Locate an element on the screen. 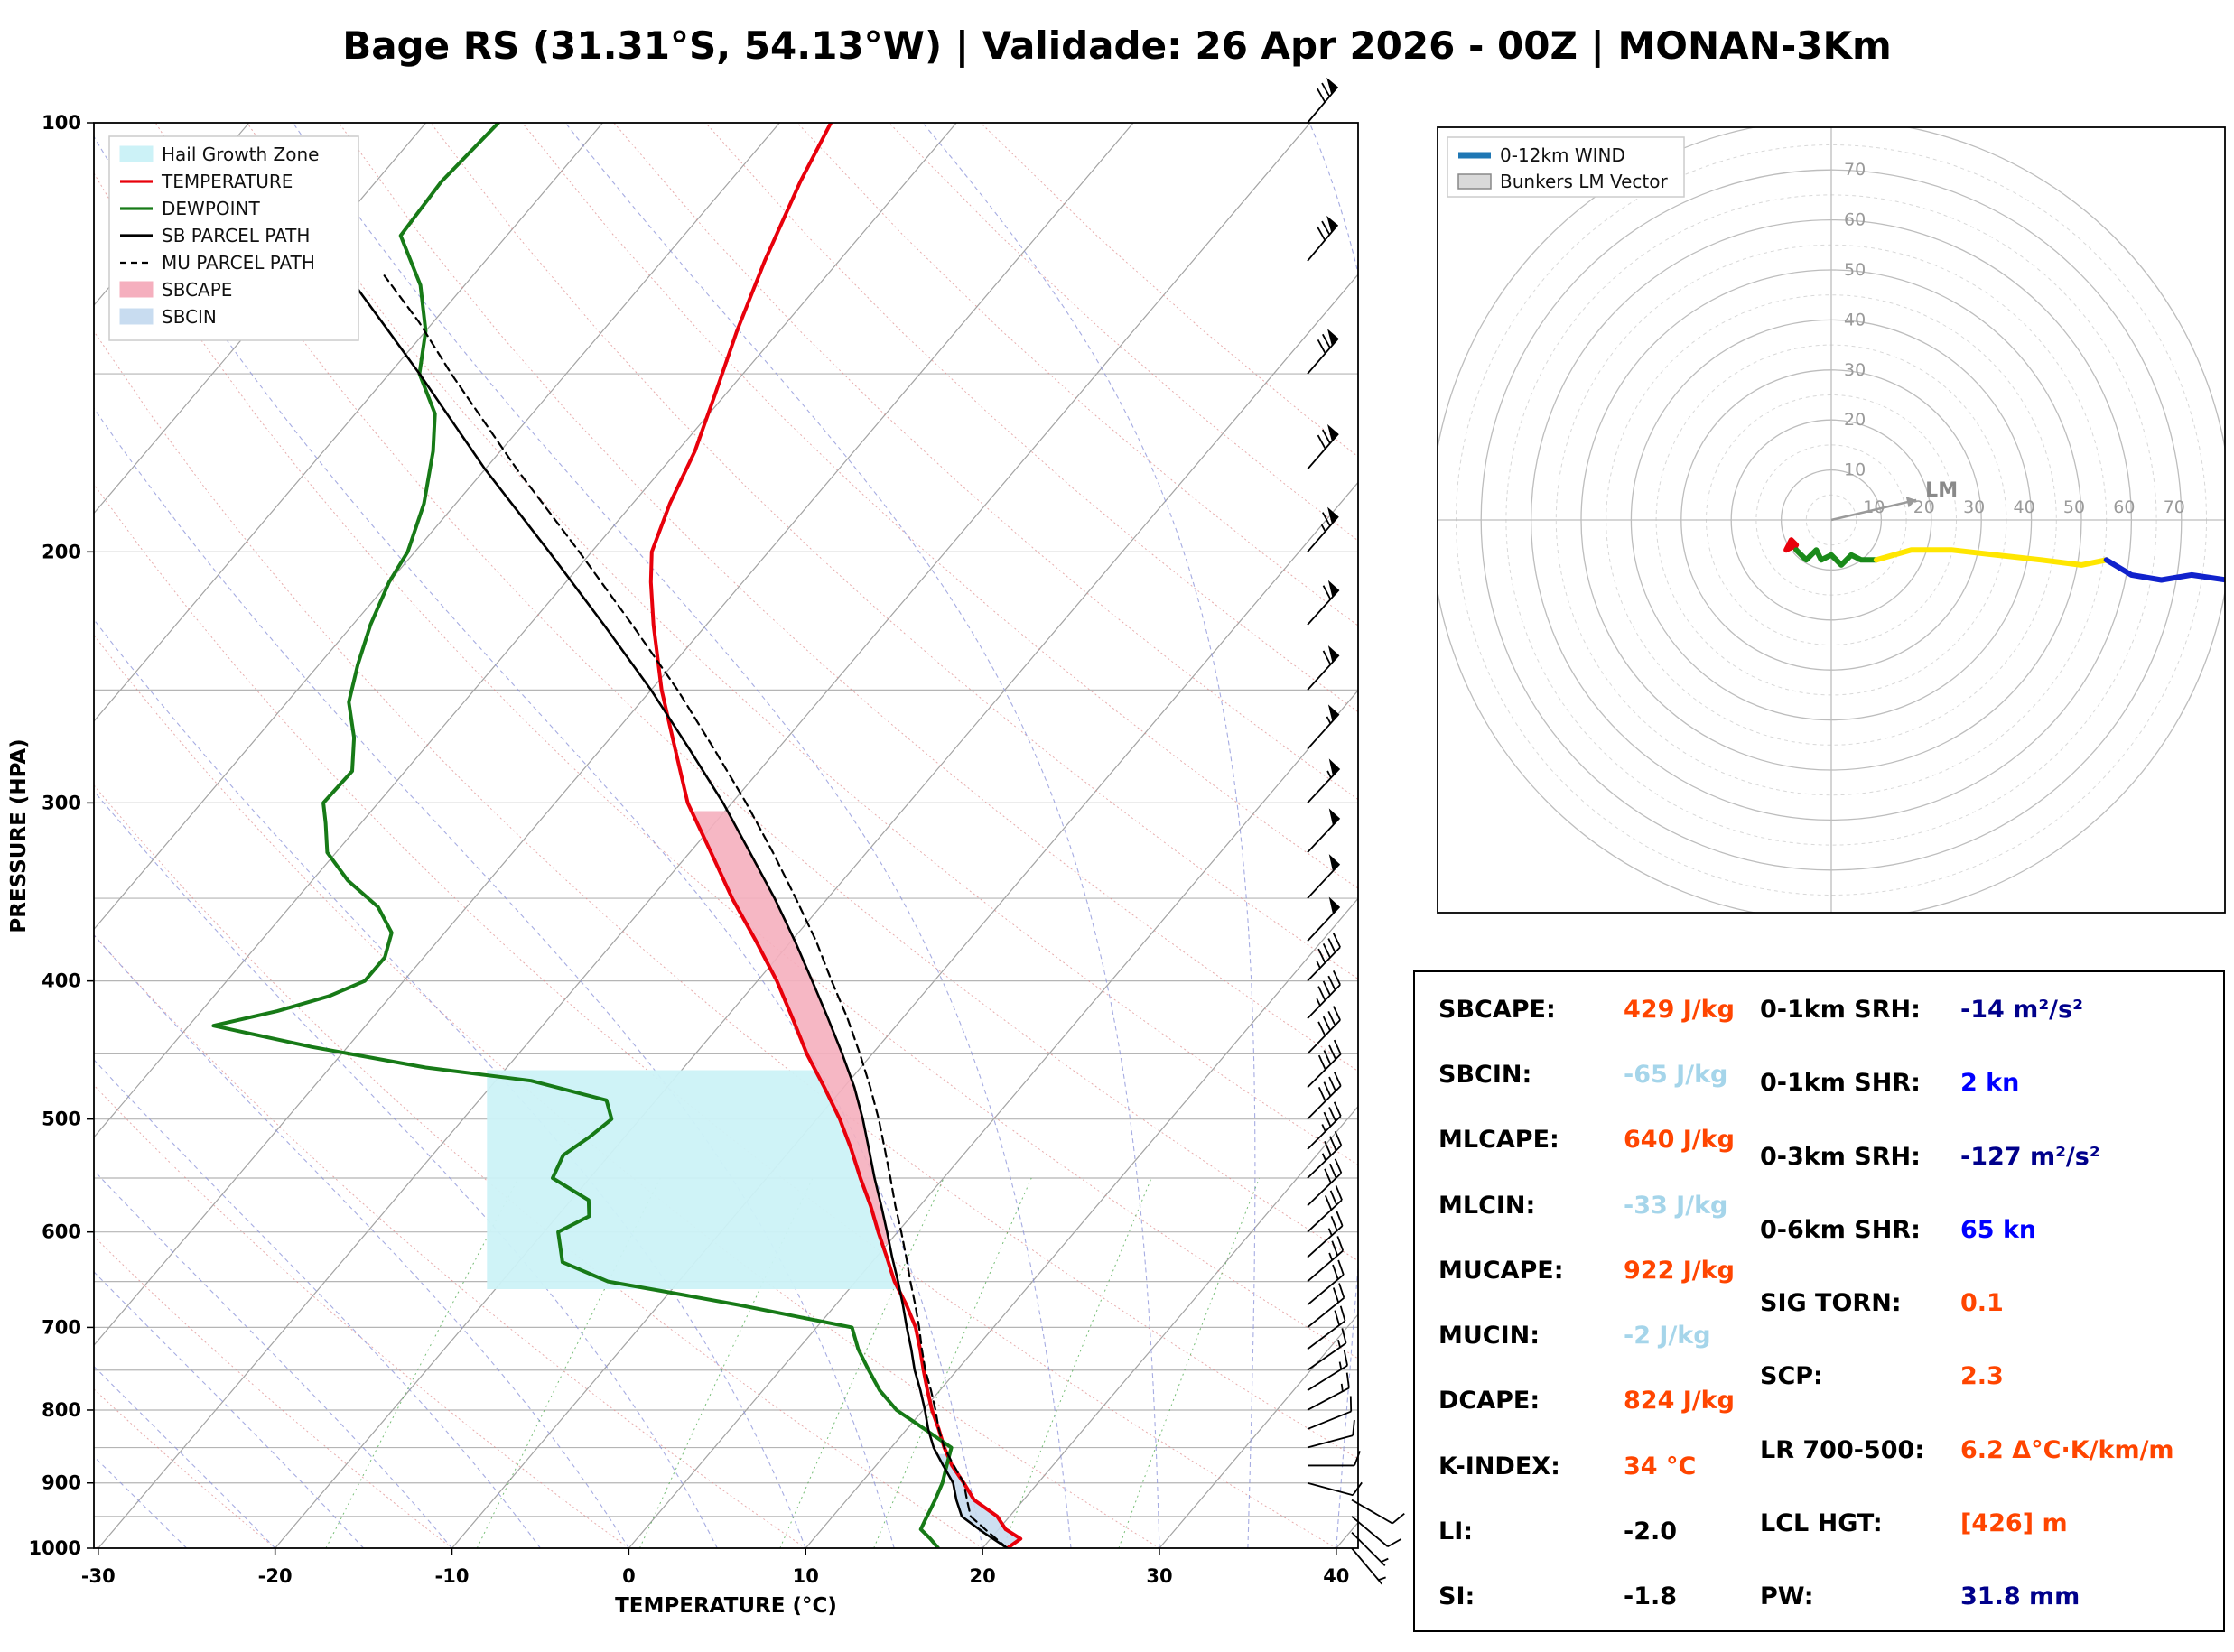  index-value: -14 m²/s² is located at coordinates (2022, 1010).